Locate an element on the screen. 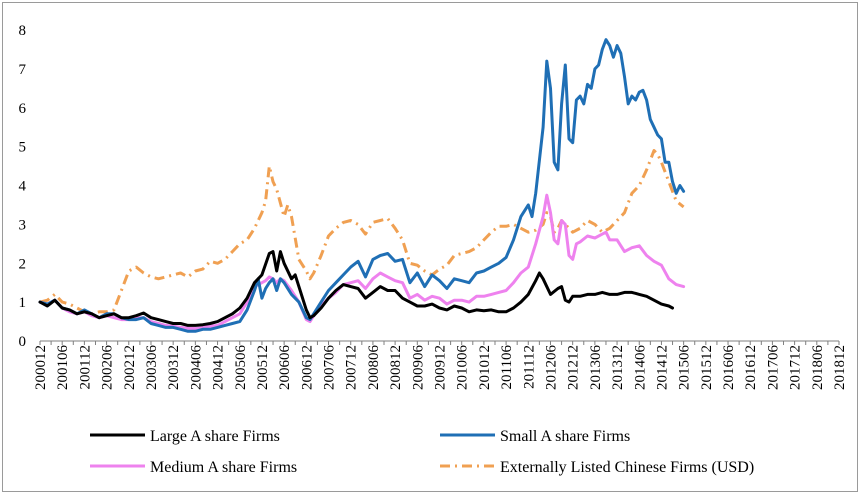 The width and height of the screenshot is (862, 496). x-tick-label: 200606 is located at coordinates (285, 368).